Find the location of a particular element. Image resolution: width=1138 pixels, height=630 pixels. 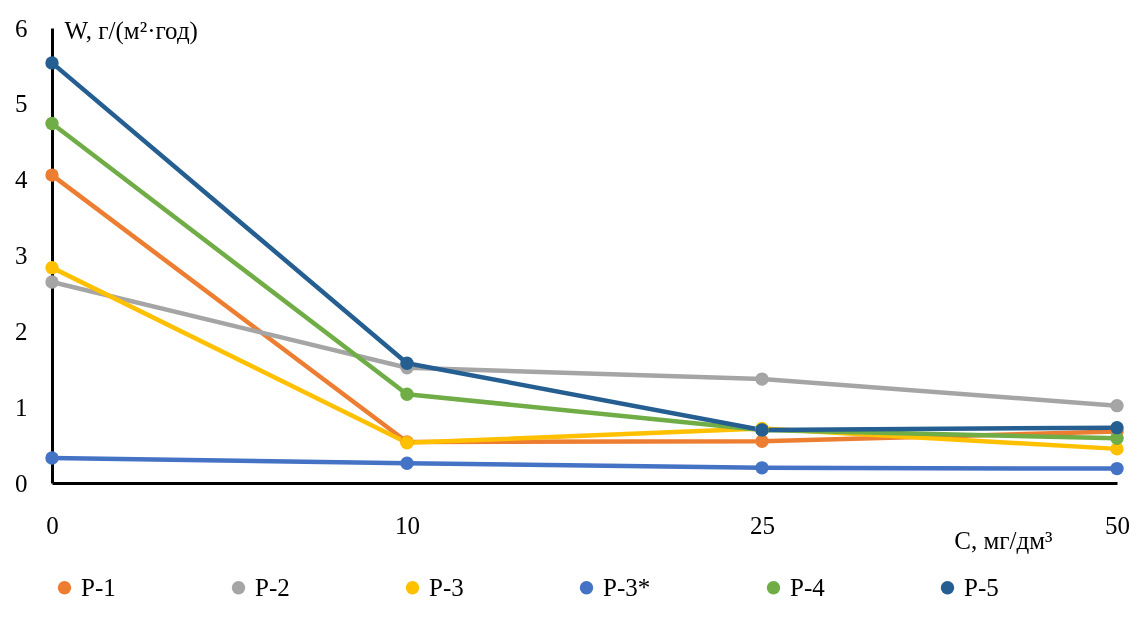

legend-label: Р-3 is located at coordinates (446, 587).